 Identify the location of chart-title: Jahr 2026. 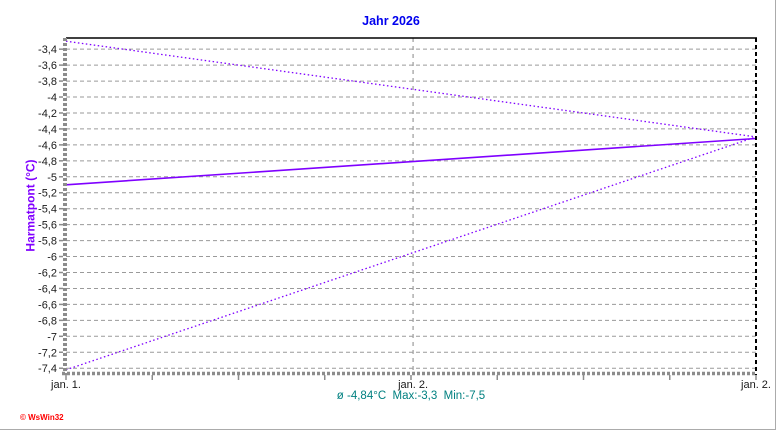
(391, 21).